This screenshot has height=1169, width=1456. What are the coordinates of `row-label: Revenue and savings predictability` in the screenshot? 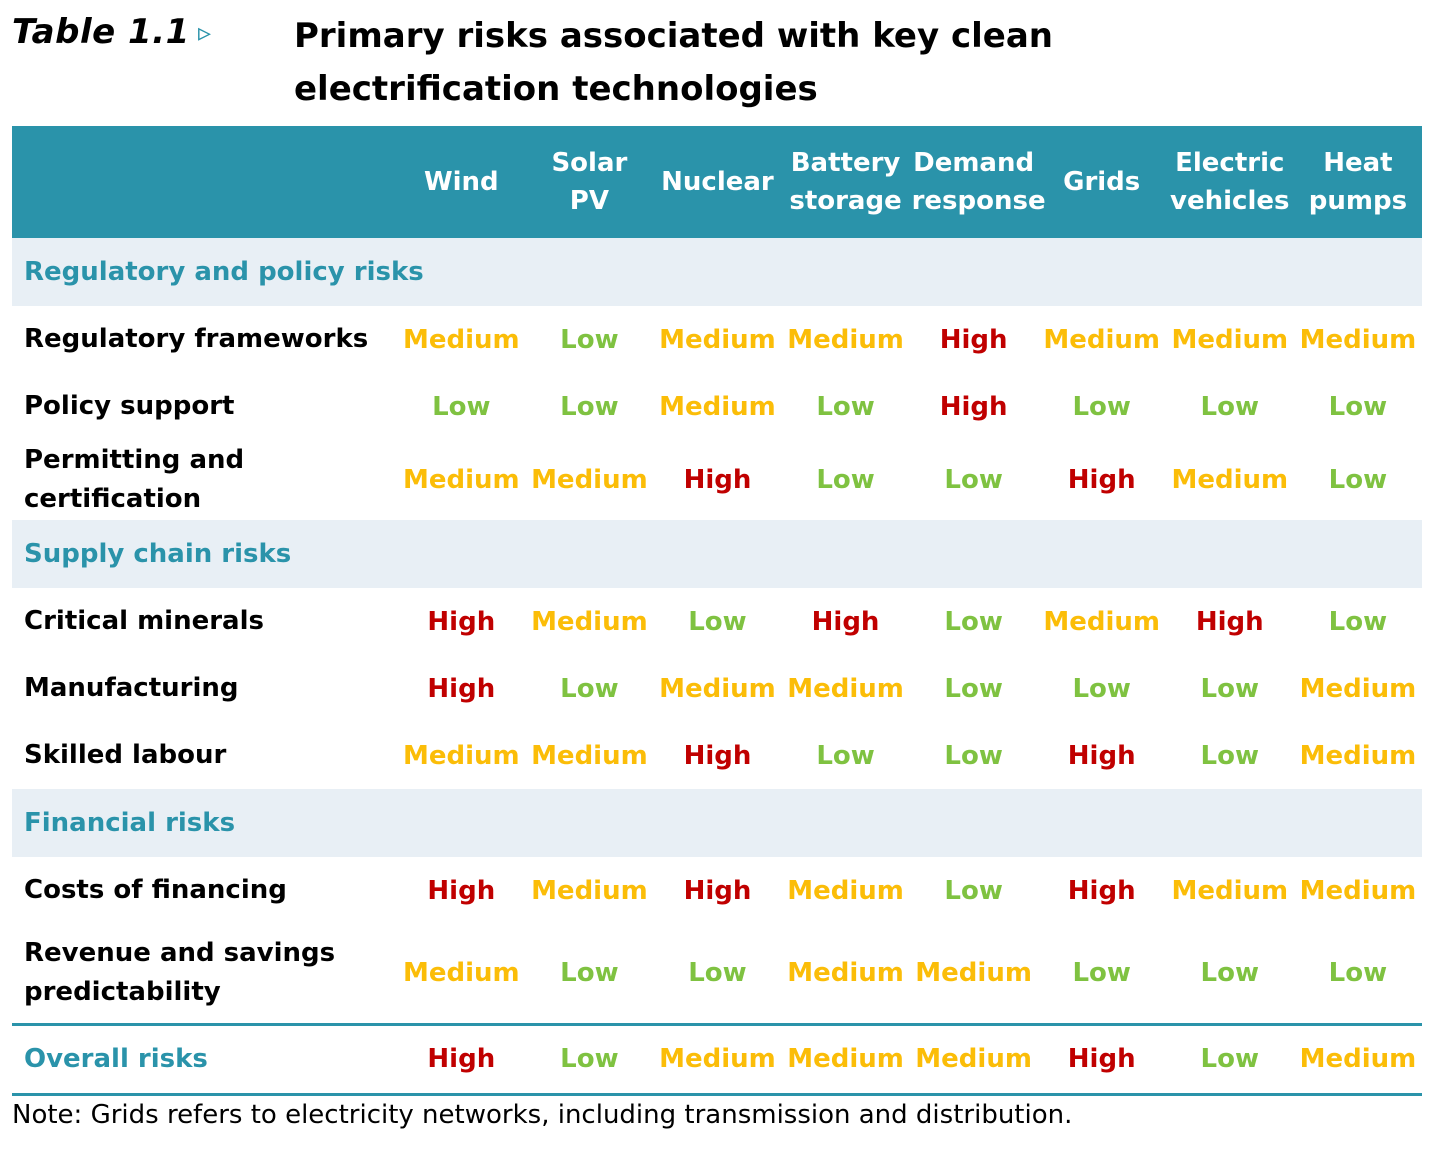 It's located at (180, 973).